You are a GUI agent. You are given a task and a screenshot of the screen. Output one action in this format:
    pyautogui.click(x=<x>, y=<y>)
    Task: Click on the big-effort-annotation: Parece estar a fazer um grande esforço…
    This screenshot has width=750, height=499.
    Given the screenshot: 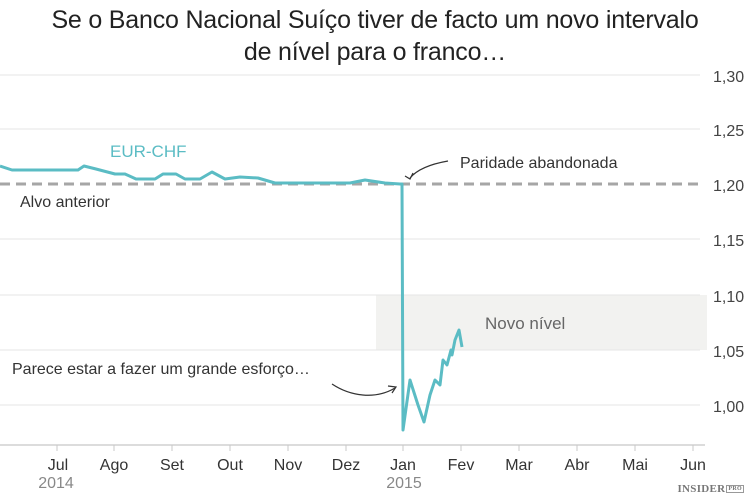 What is the action you would take?
    pyautogui.click(x=161, y=369)
    